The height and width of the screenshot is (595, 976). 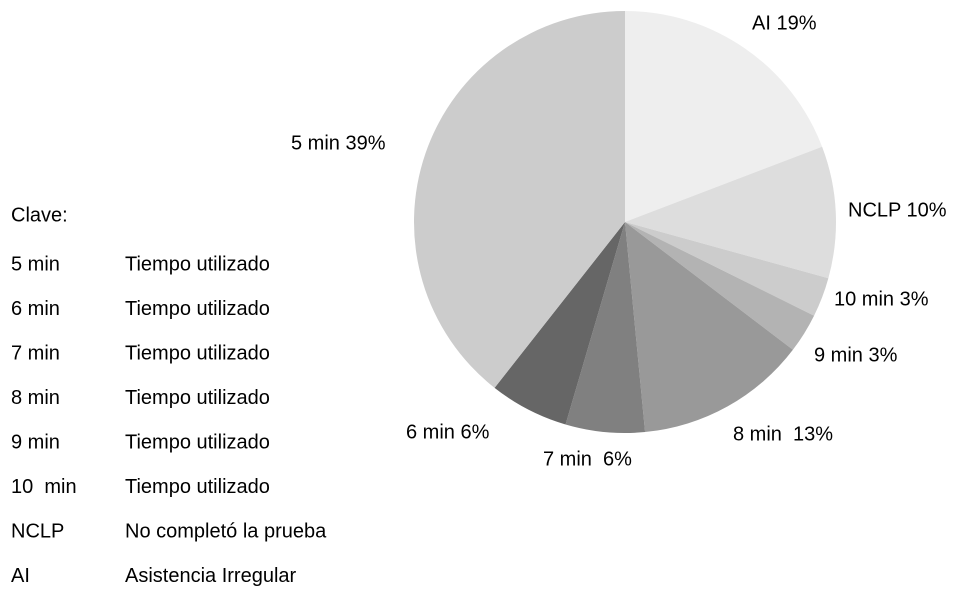 I want to click on key-title: Clave:, so click(x=39, y=215).